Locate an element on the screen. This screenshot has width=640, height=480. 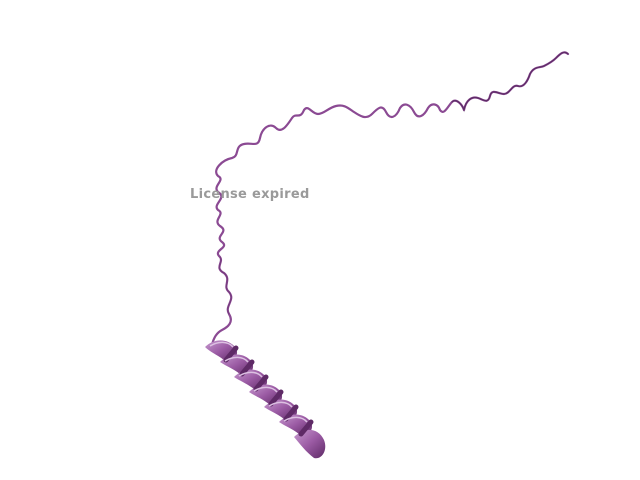
license-watermark: License expired is located at coordinates (250, 194).